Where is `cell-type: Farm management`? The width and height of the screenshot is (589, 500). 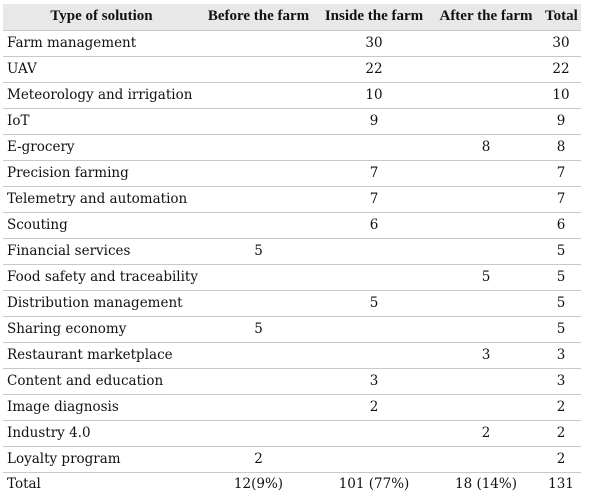 cell-type: Farm management is located at coordinates (101, 42).